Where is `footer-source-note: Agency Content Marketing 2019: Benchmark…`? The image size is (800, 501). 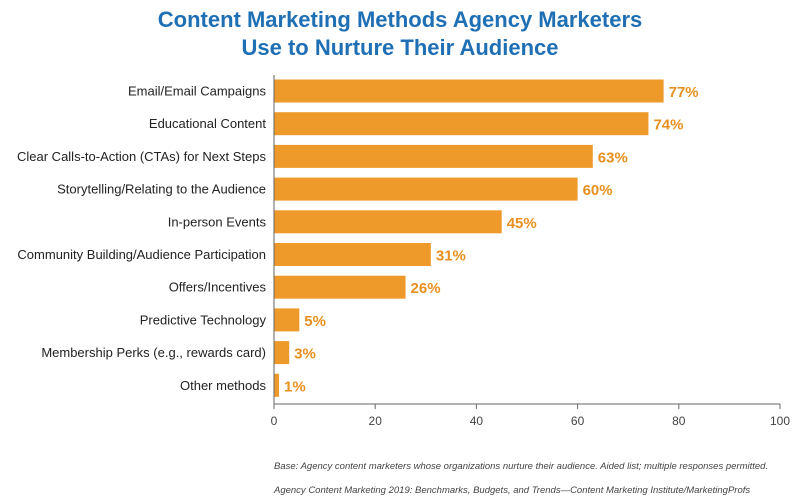
footer-source-note: Agency Content Marketing 2019: Benchmark… is located at coordinates (512, 490).